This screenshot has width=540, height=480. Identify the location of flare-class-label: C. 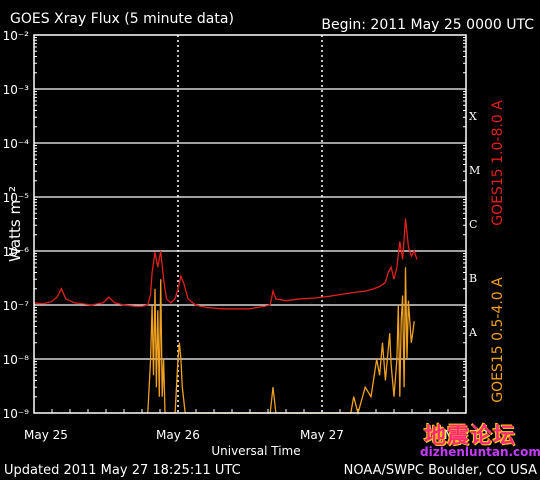
(473, 224).